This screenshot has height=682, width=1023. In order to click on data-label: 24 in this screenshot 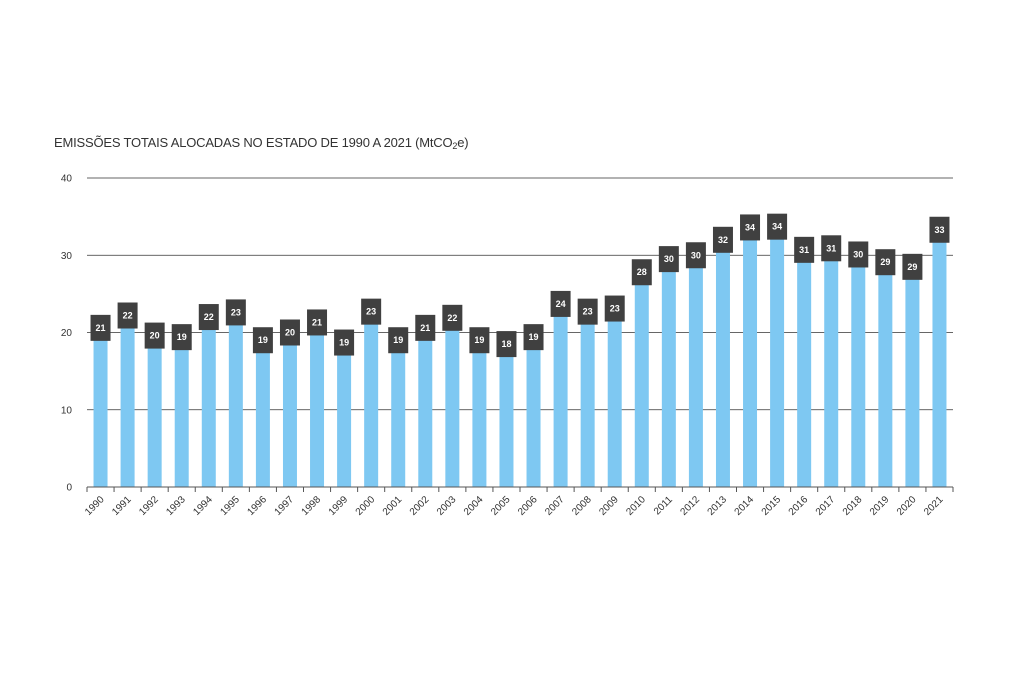, I will do `click(561, 304)`.